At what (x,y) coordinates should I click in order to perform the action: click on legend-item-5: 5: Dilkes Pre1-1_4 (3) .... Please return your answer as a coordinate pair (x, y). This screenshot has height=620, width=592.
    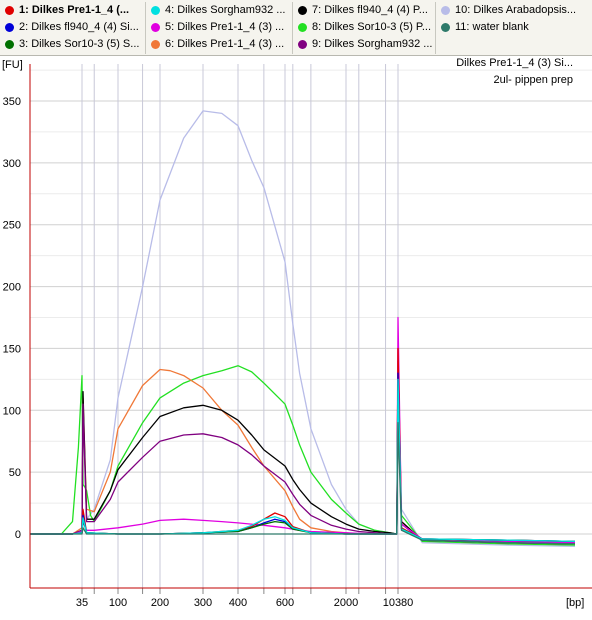
    Looking at the image, I should click on (219, 27).